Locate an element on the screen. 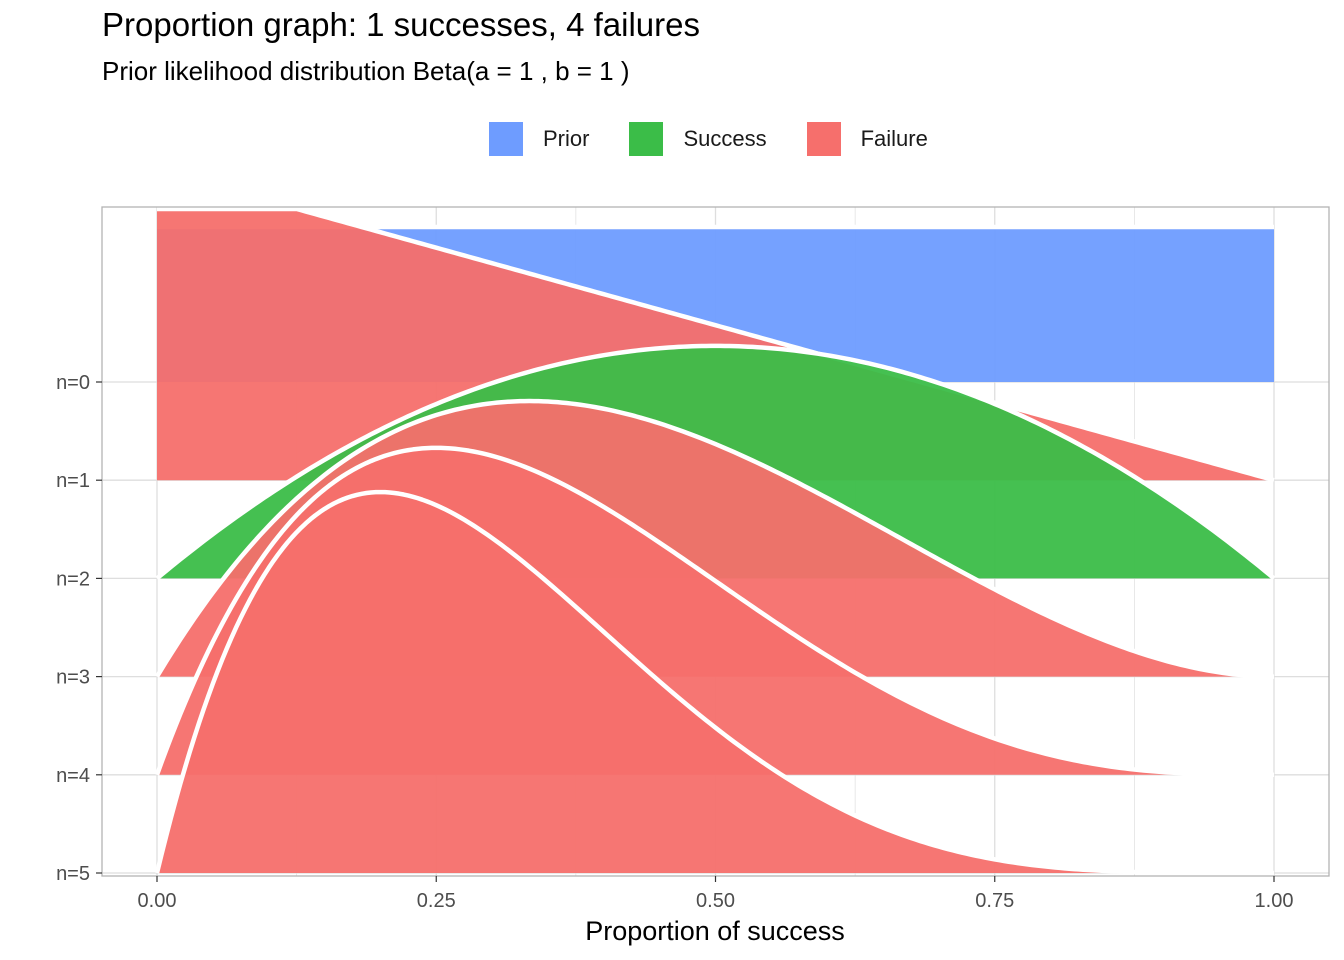 The width and height of the screenshot is (1344, 960). x-tick-label: 0.25 is located at coordinates (436, 901).